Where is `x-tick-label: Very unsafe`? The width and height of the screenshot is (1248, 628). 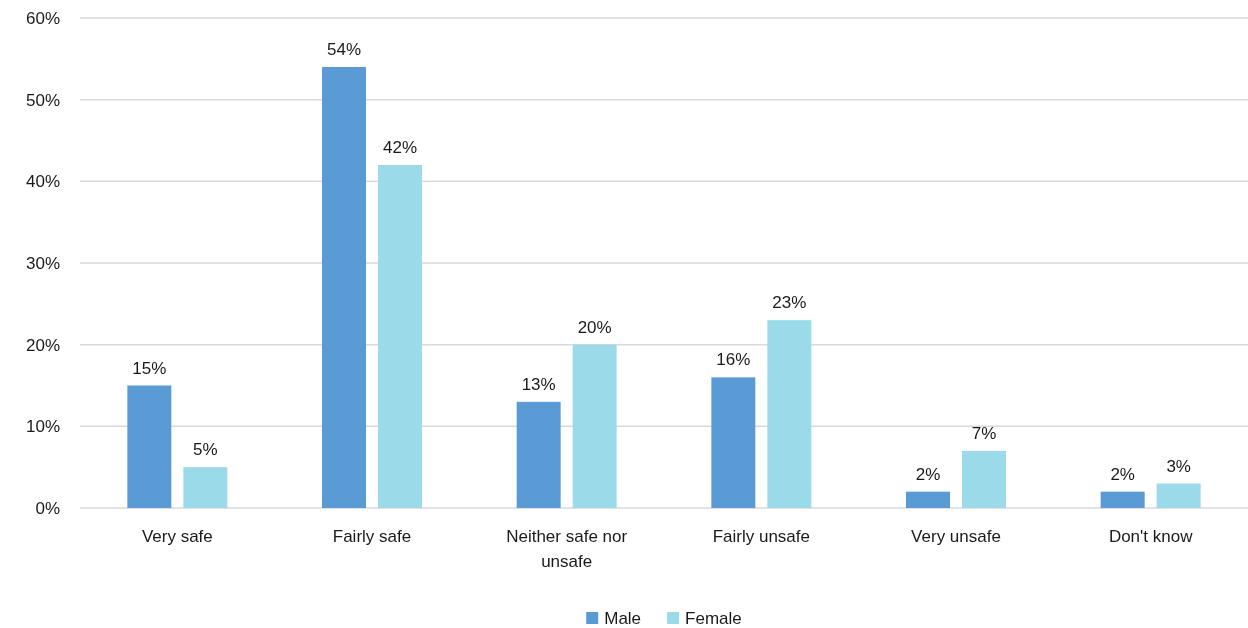 x-tick-label: Very unsafe is located at coordinates (956, 536).